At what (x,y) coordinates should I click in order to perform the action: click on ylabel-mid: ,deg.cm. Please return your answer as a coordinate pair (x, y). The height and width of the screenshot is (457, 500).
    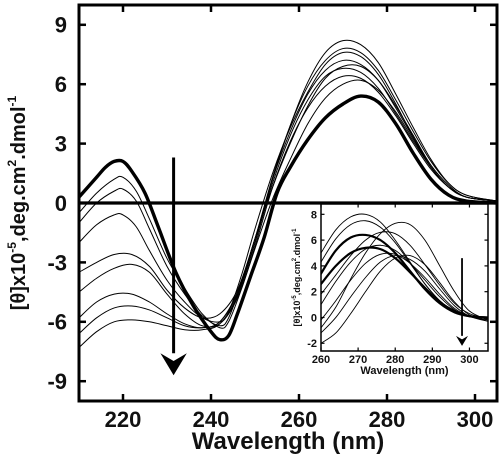
    Looking at the image, I should click on (19, 204).